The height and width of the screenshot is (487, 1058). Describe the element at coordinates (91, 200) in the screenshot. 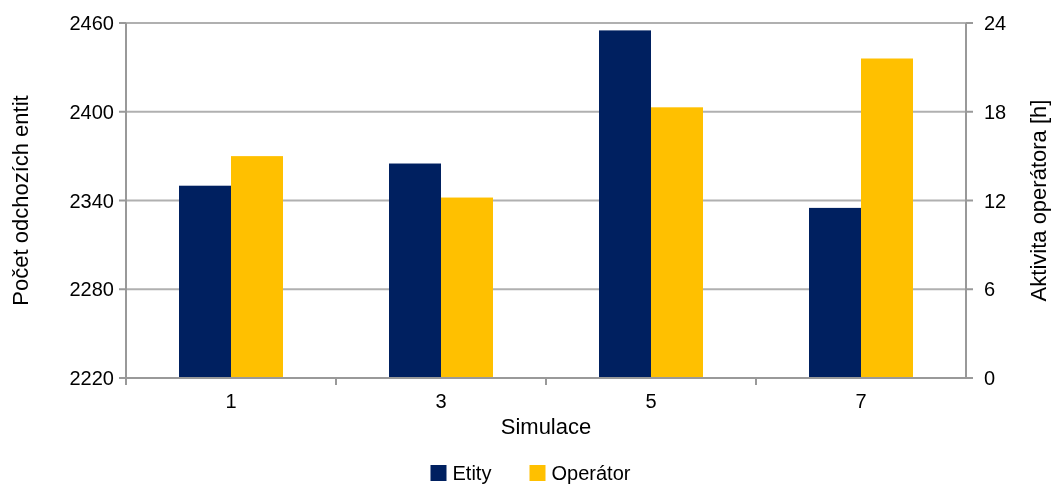

I see `y-tick-label: 2340` at that location.